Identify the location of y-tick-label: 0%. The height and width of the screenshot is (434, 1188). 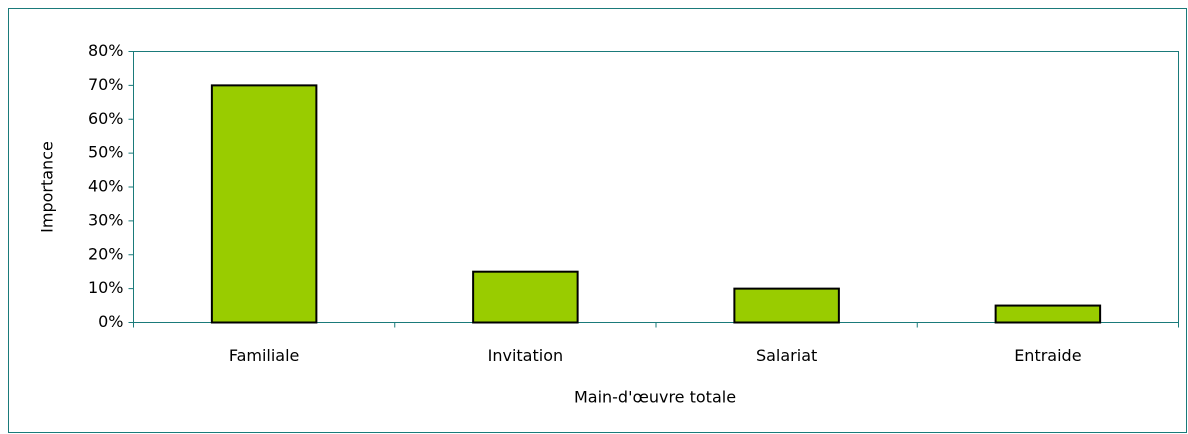
(110, 321).